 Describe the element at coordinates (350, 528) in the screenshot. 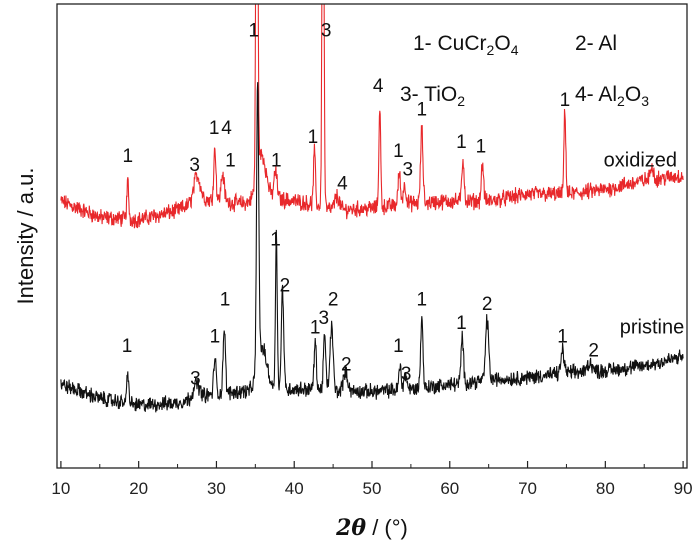

I see `x-axis-symbol: 2θ` at that location.